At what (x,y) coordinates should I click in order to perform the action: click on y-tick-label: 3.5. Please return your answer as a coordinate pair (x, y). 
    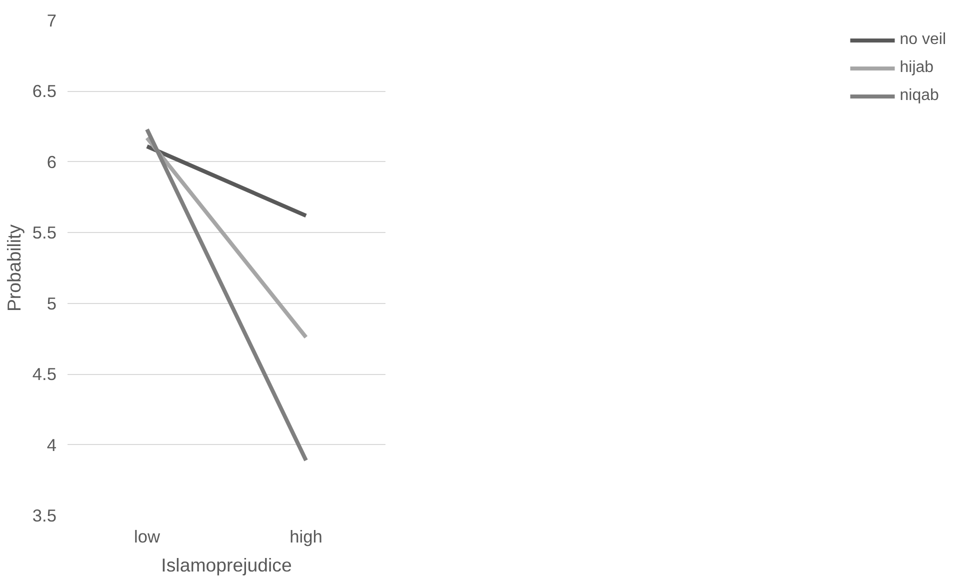
    Looking at the image, I should click on (44, 516).